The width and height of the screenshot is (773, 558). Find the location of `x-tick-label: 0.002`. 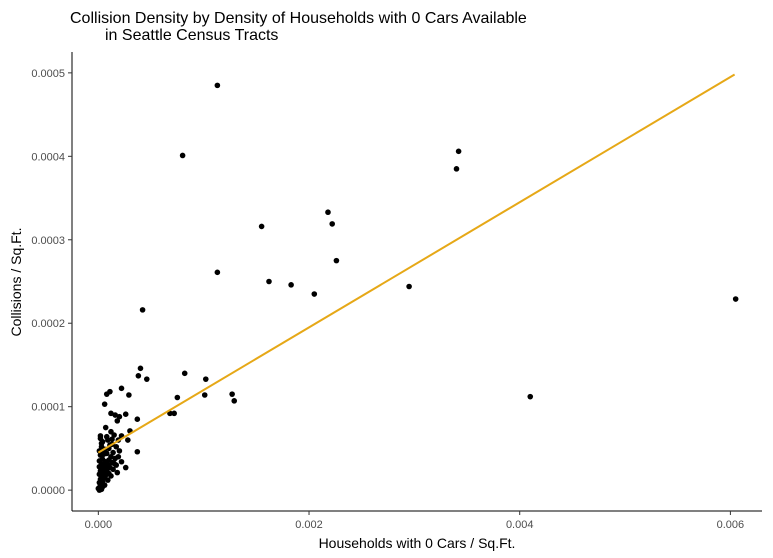

x-tick-label: 0.002 is located at coordinates (309, 525).